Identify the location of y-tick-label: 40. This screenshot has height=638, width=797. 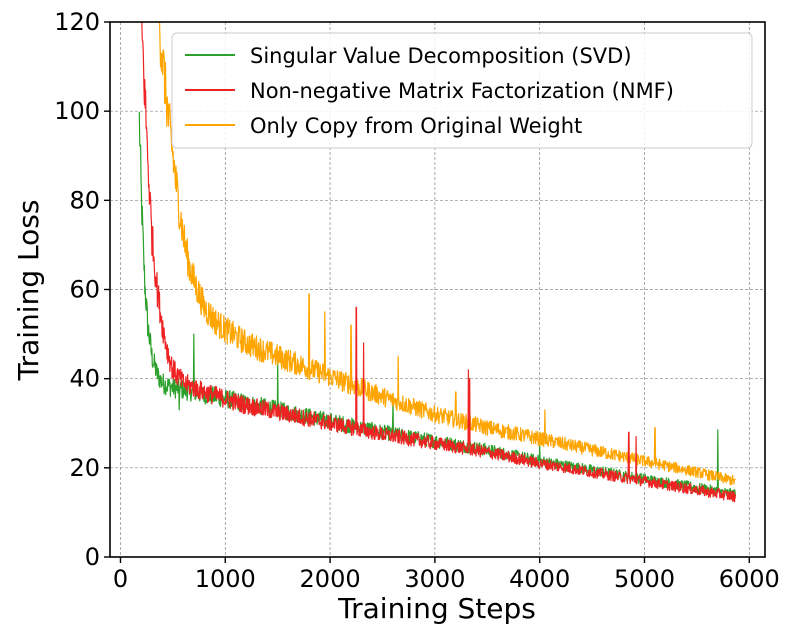
(84, 379).